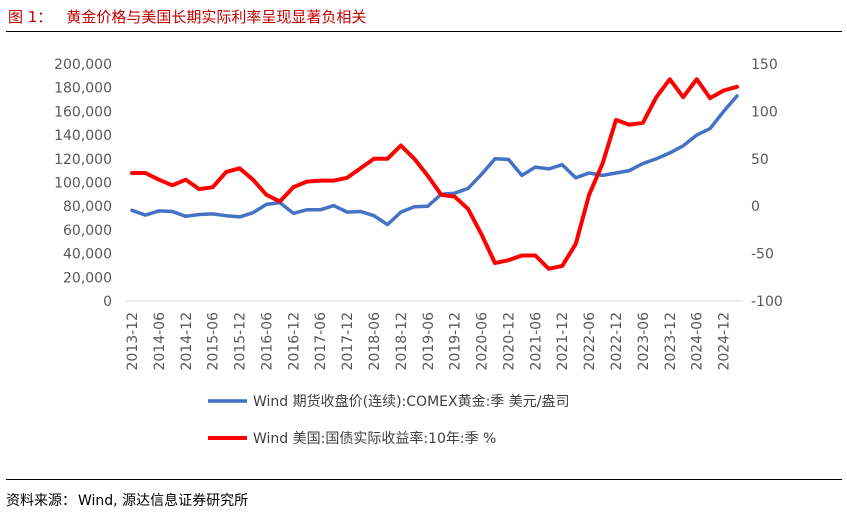 The image size is (847, 515). What do you see at coordinates (411, 401) in the screenshot?
I see `legend-label: Wind 期货收盘价(连续):COMEX黄金:季 美元/盎司` at bounding box center [411, 401].